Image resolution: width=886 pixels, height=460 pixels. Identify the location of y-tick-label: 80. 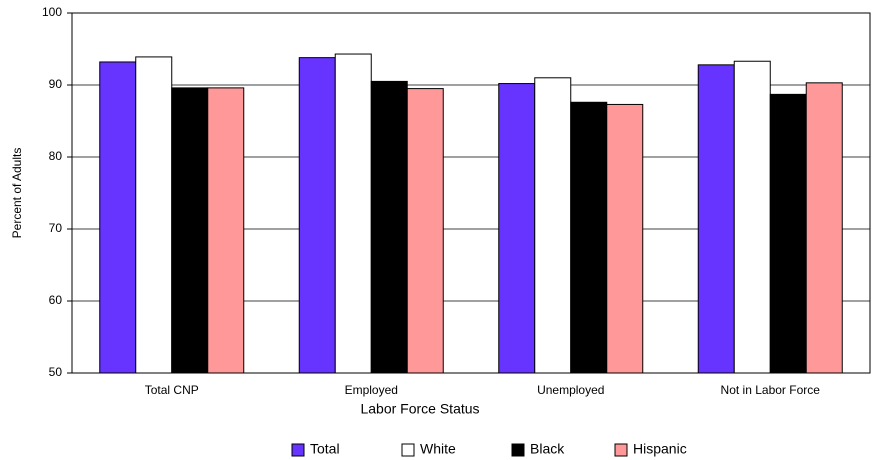
(56, 156).